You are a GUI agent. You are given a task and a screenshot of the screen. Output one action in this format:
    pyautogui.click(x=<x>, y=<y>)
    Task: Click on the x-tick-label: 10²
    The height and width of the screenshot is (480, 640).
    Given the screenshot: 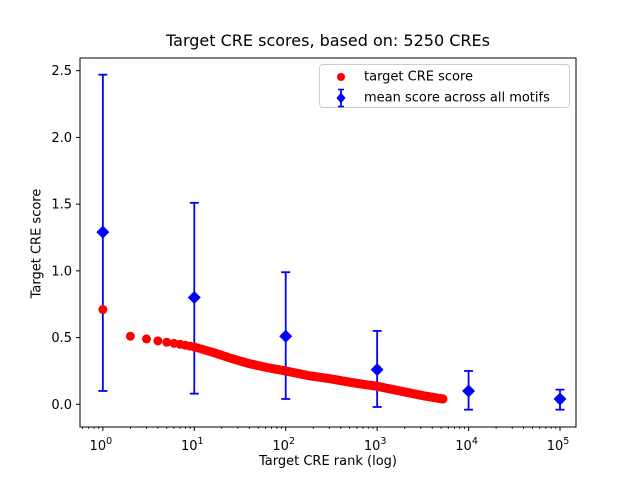 What is the action you would take?
    pyautogui.click(x=283, y=445)
    